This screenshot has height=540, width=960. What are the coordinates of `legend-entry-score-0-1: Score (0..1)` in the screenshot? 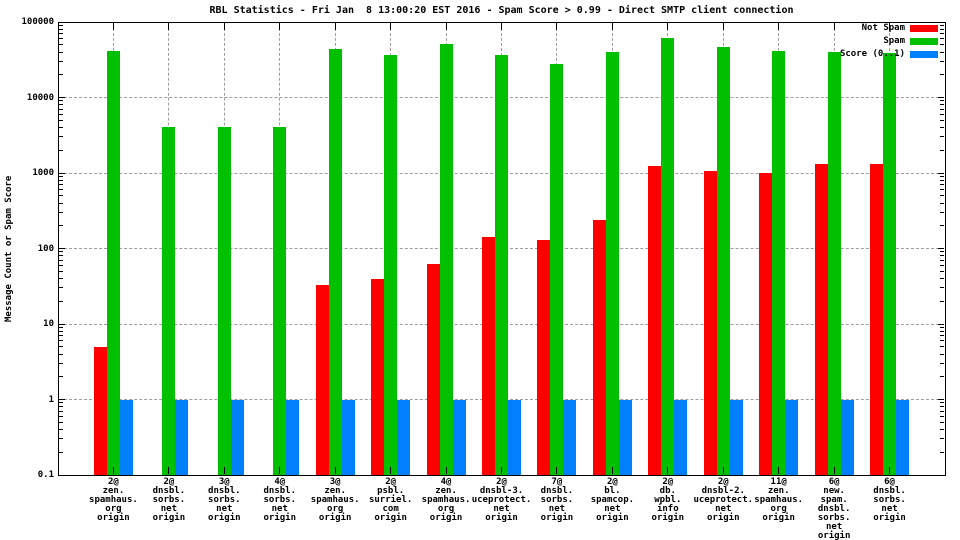 It's located at (889, 54).